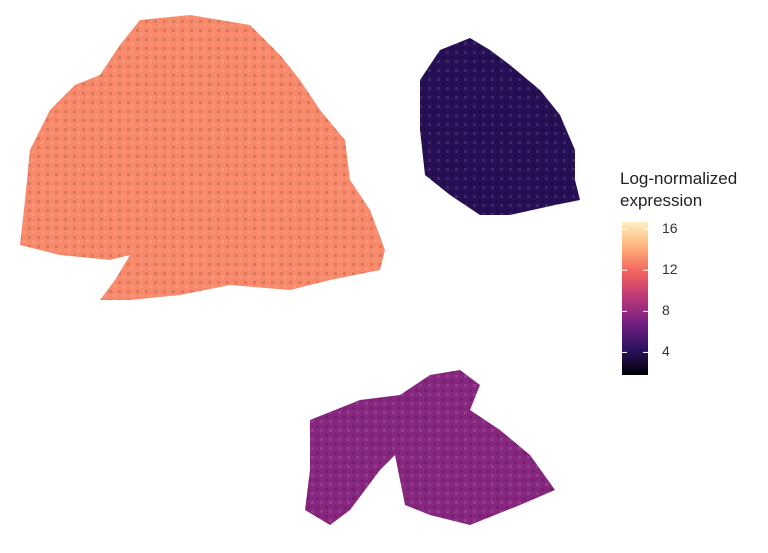 The image size is (768, 553). I want to click on colorbar-tick-label: 4, so click(666, 351).